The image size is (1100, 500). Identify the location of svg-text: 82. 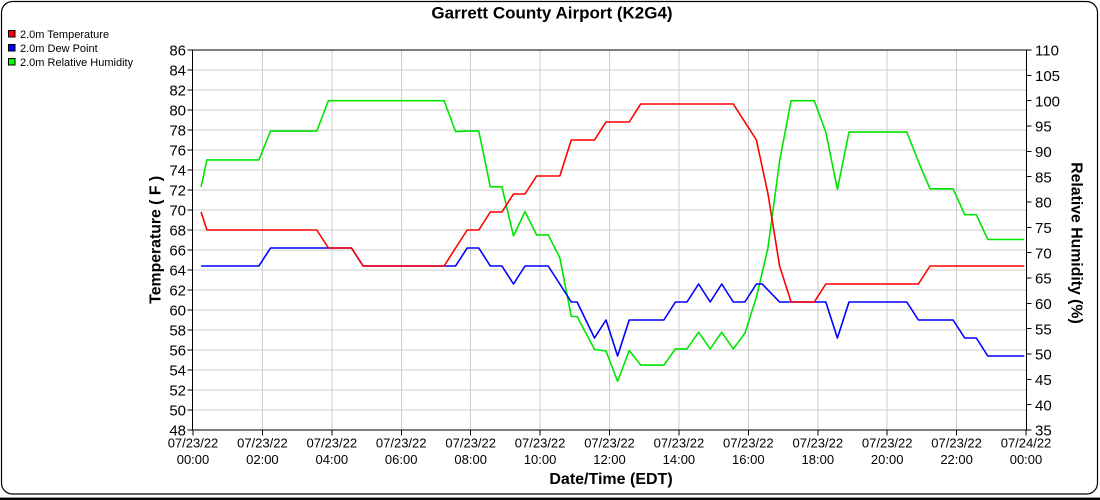
(177, 91).